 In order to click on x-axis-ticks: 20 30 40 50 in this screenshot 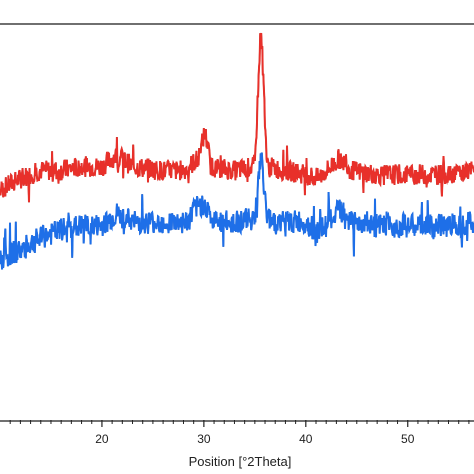, I will do `click(239, 433)`.